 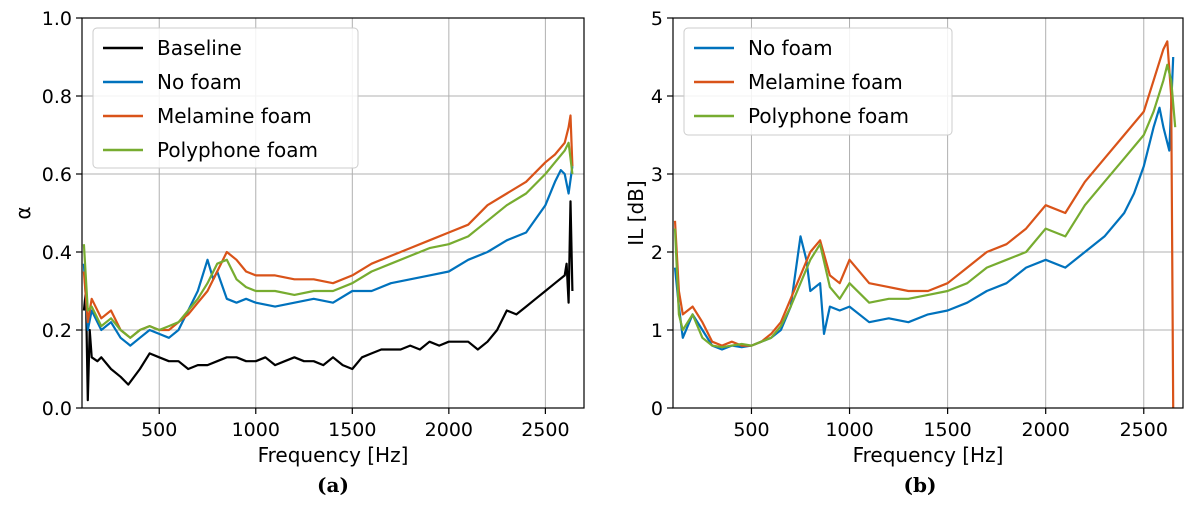 I want to click on y-tick-label: 2, so click(x=657, y=253).